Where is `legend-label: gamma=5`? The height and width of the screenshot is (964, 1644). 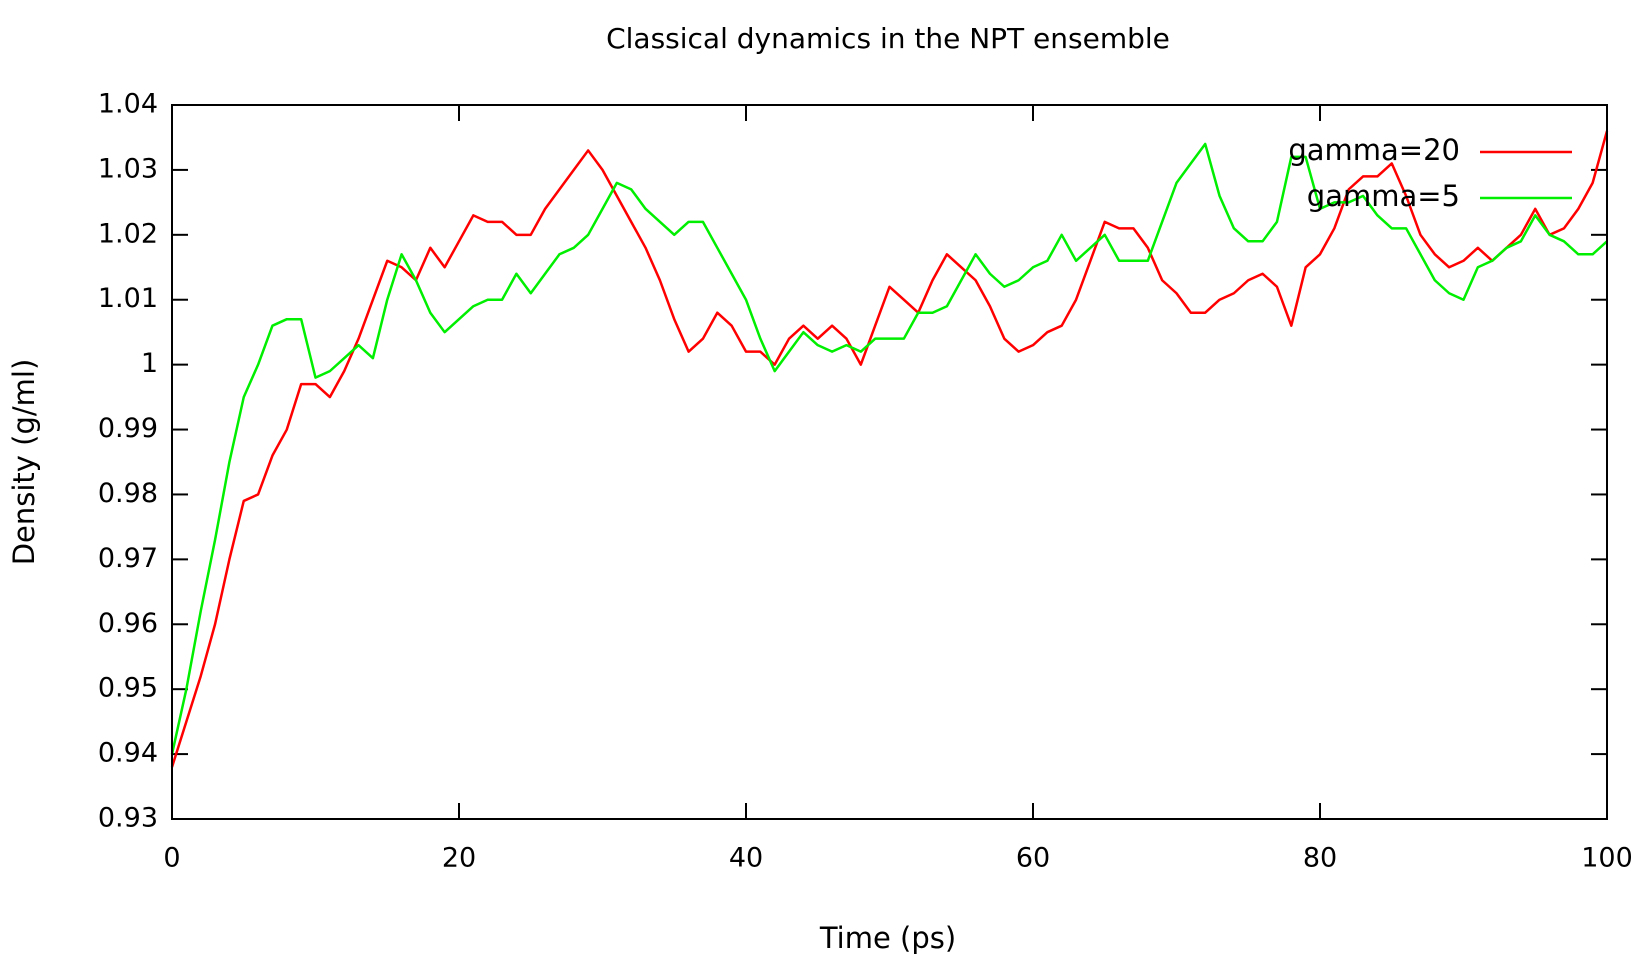 legend-label: gamma=5 is located at coordinates (1383, 196).